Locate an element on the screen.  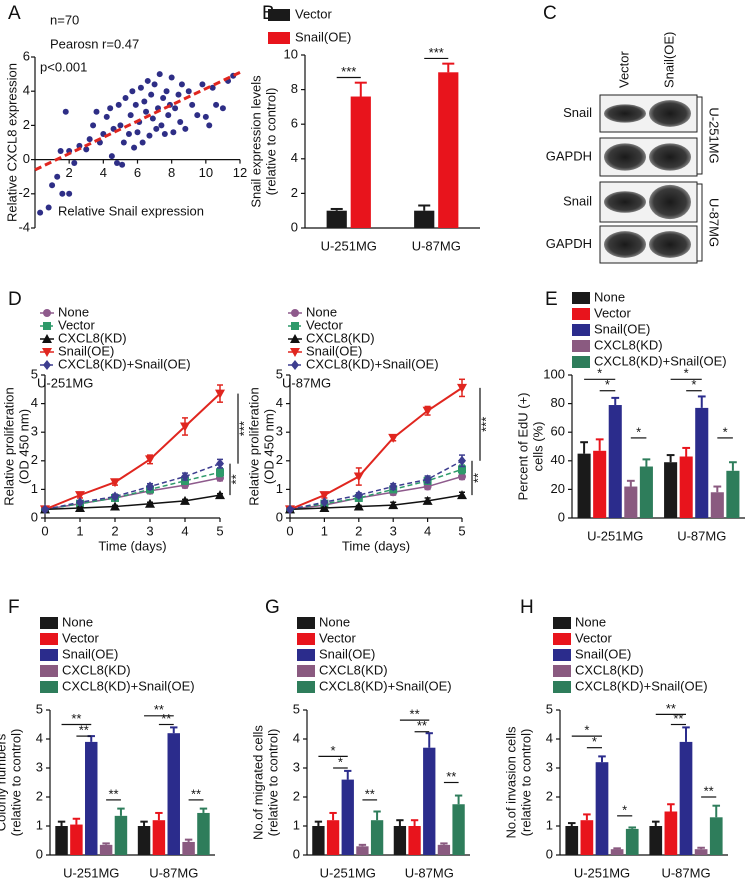
y-axis-label: No.of migrated cells is located at coordinates (257, 782).